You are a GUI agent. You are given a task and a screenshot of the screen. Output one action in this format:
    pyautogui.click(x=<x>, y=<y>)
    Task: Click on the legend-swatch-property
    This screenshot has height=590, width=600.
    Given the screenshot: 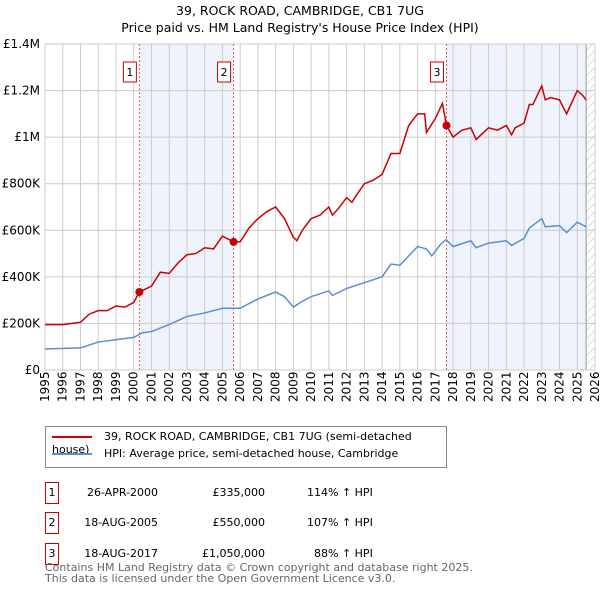 What is the action you would take?
    pyautogui.click(x=72, y=437)
    